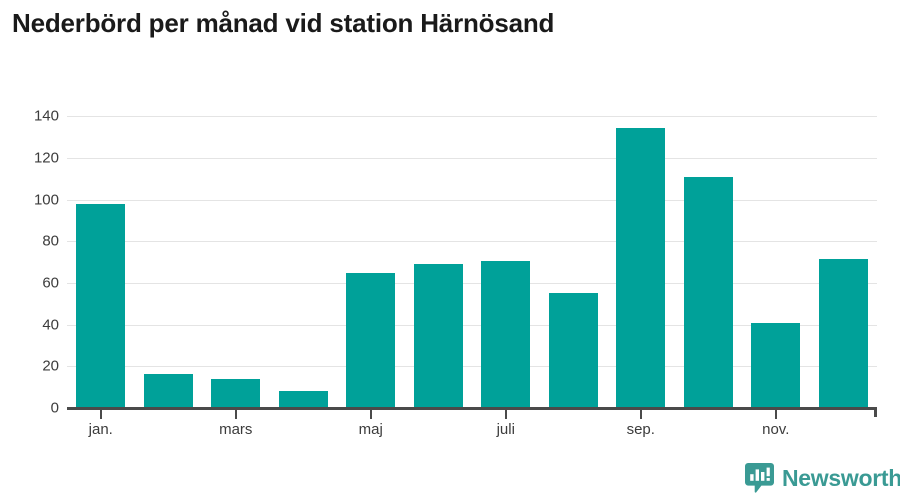 The width and height of the screenshot is (900, 500). What do you see at coordinates (46, 116) in the screenshot?
I see `y-tick-label: 140` at bounding box center [46, 116].